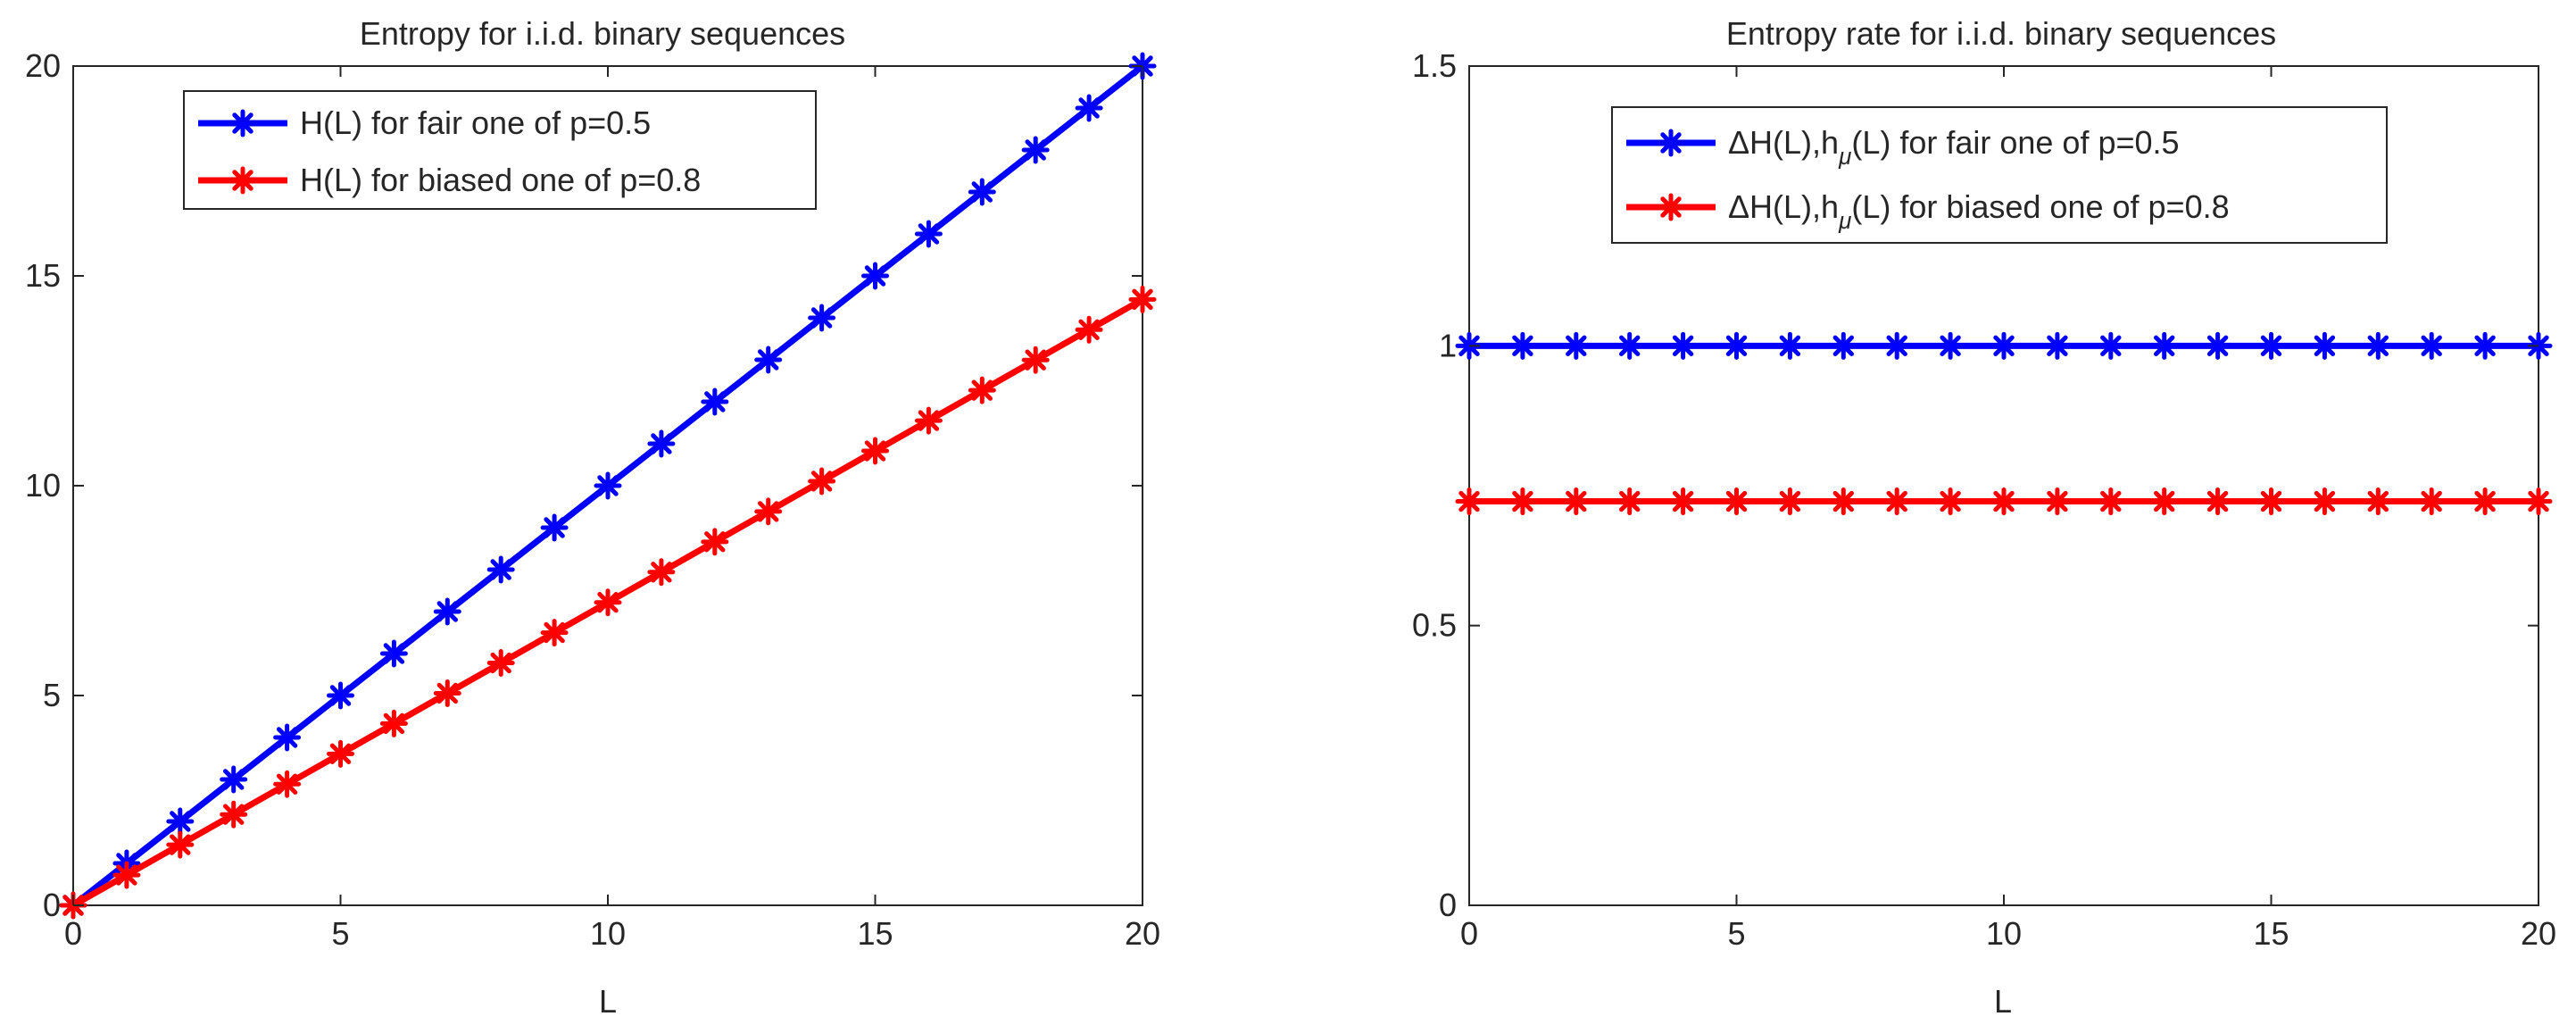  What do you see at coordinates (43, 485) in the screenshot?
I see `y-tick-label: 10` at bounding box center [43, 485].